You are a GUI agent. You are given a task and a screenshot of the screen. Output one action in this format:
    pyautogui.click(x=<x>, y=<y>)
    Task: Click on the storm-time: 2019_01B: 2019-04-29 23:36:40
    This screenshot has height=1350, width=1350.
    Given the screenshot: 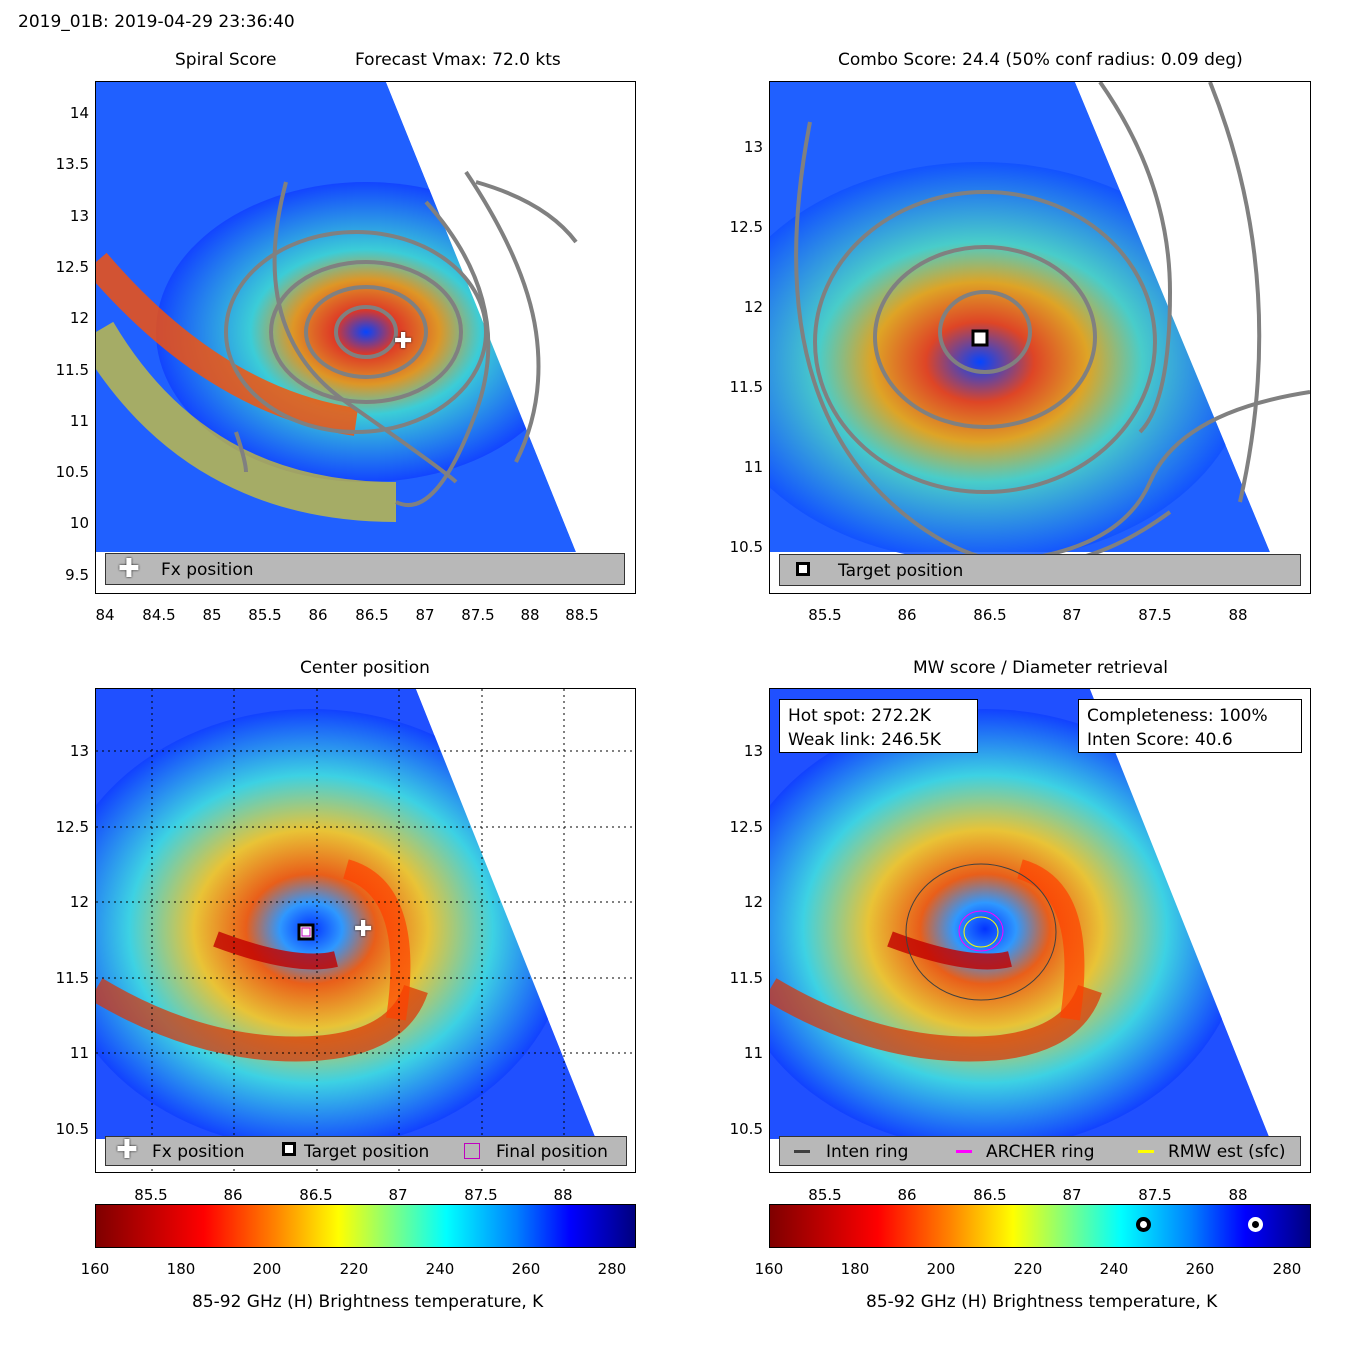 What is the action you would take?
    pyautogui.click(x=156, y=22)
    